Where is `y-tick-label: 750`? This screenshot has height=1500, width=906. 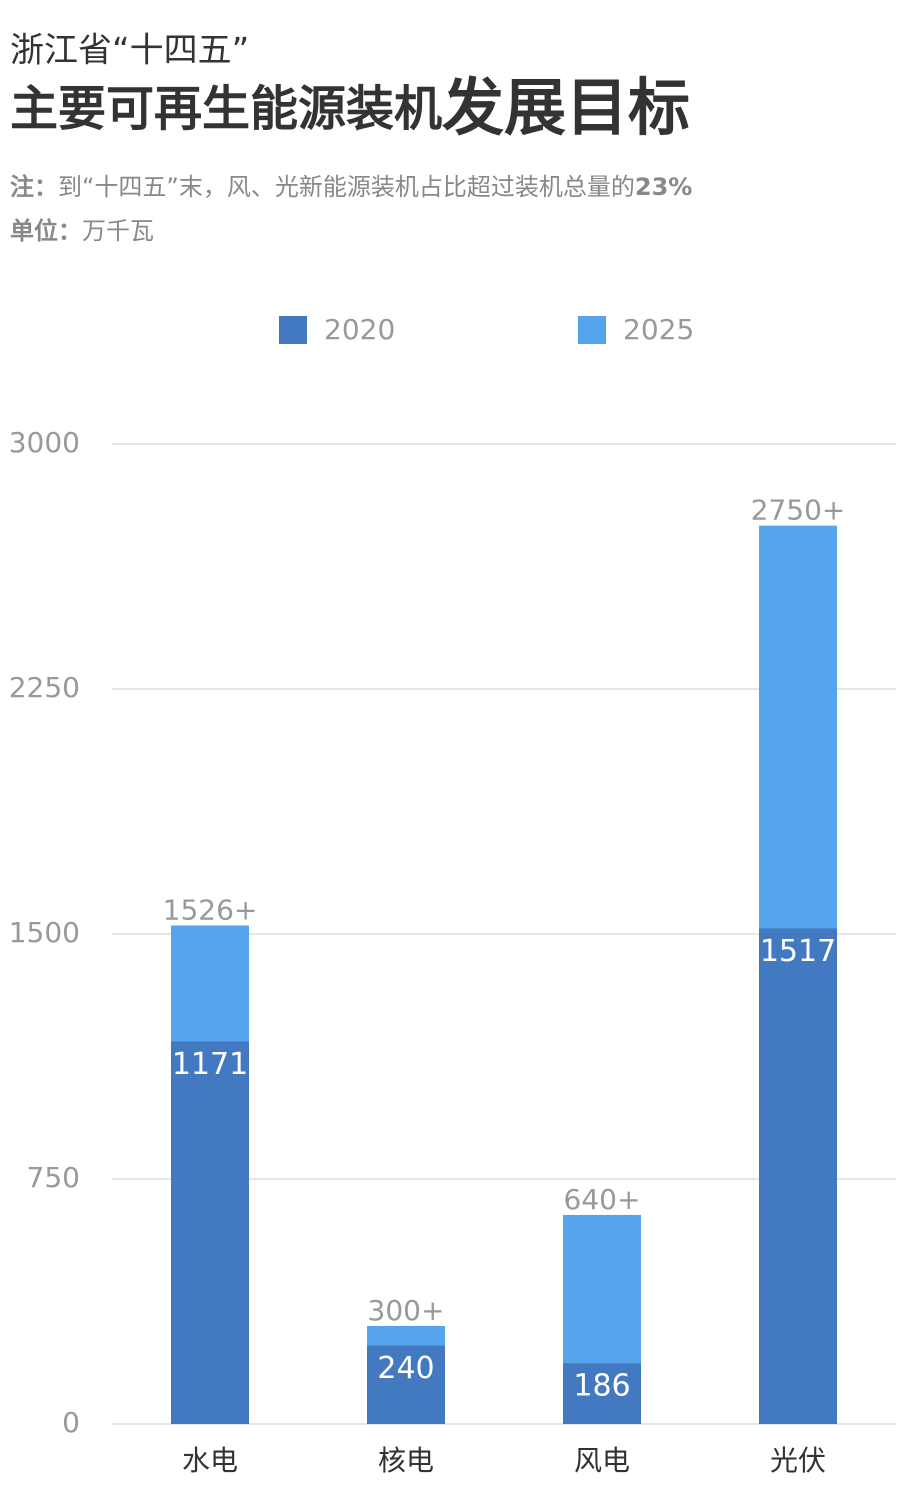 y-tick-label: 750 is located at coordinates (53, 1177).